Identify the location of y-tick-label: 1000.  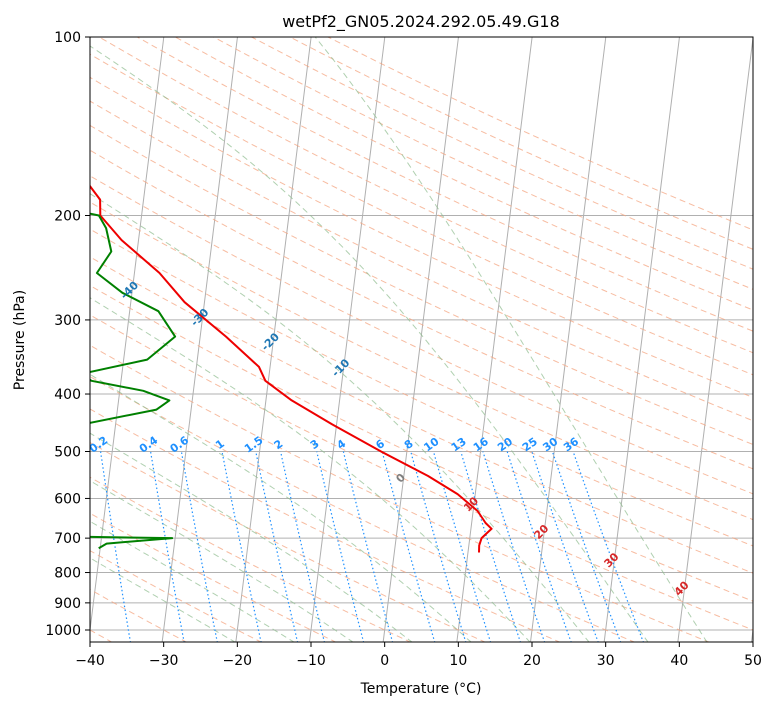
(63, 631).